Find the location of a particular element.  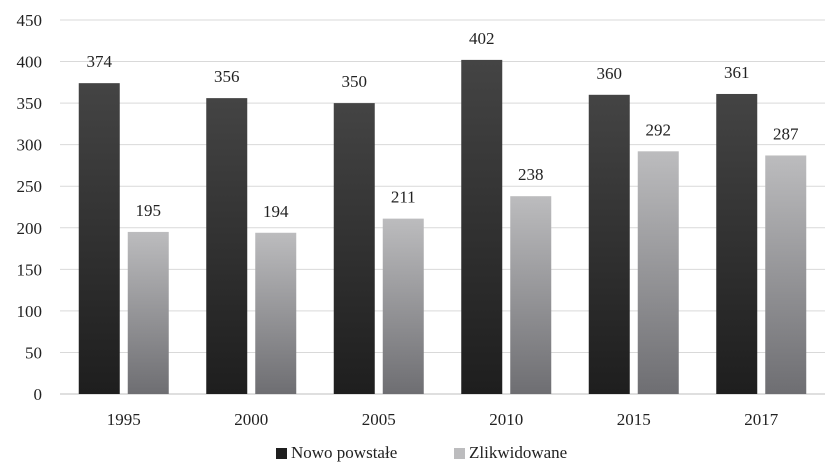

y-tick-label: 300 is located at coordinates (30, 145).